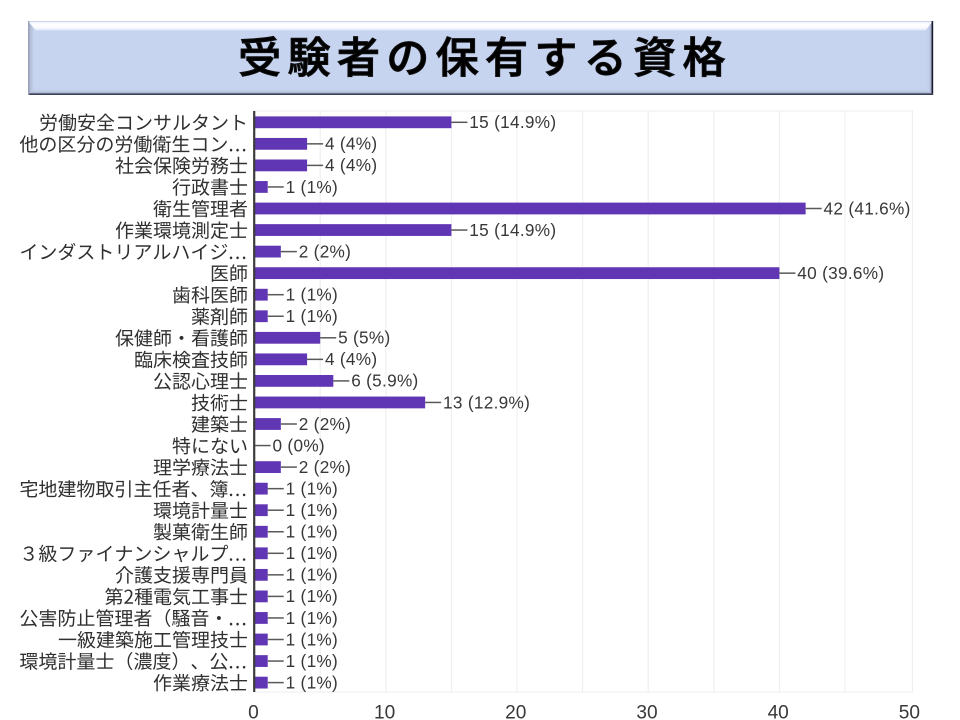 This screenshot has height=720, width=960. Describe the element at coordinates (646, 711) in the screenshot. I see `svg-text: 30` at that location.